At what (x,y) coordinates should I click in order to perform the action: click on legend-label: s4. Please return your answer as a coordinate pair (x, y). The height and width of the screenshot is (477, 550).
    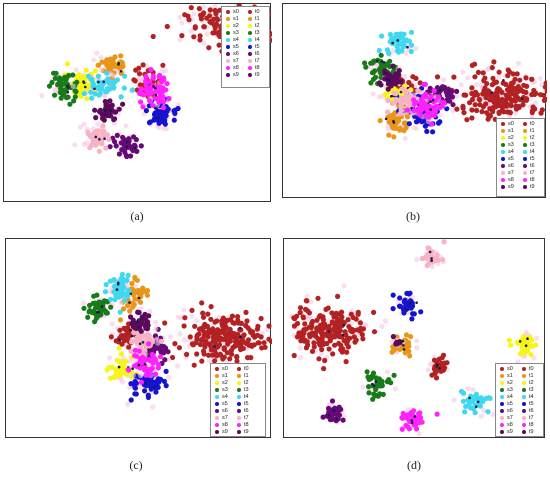
    Looking at the image, I should click on (510, 397).